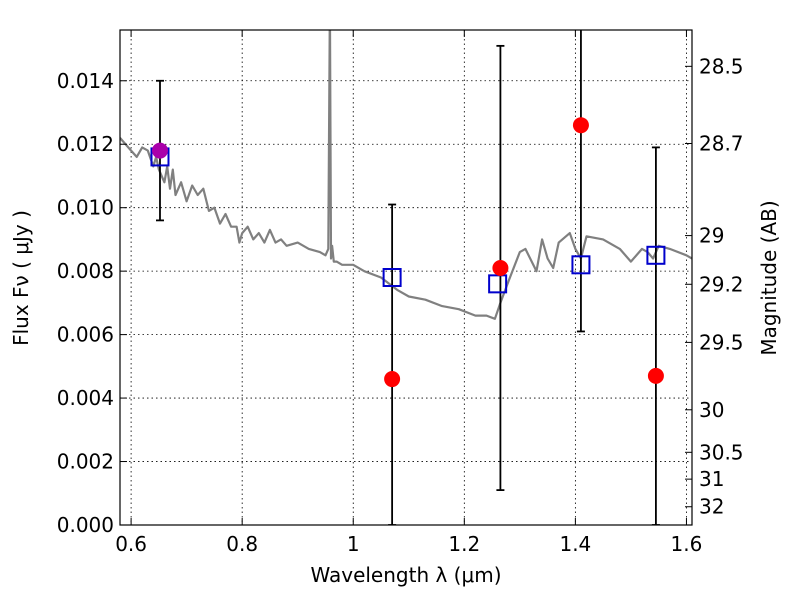 This screenshot has height=600, width=800. I want to click on right-tick-label: 30, so click(711, 410).